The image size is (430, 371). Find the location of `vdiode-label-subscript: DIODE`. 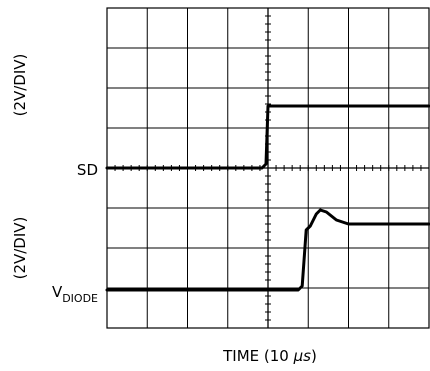

vdiode-label-subscript: DIODE is located at coordinates (80, 298).